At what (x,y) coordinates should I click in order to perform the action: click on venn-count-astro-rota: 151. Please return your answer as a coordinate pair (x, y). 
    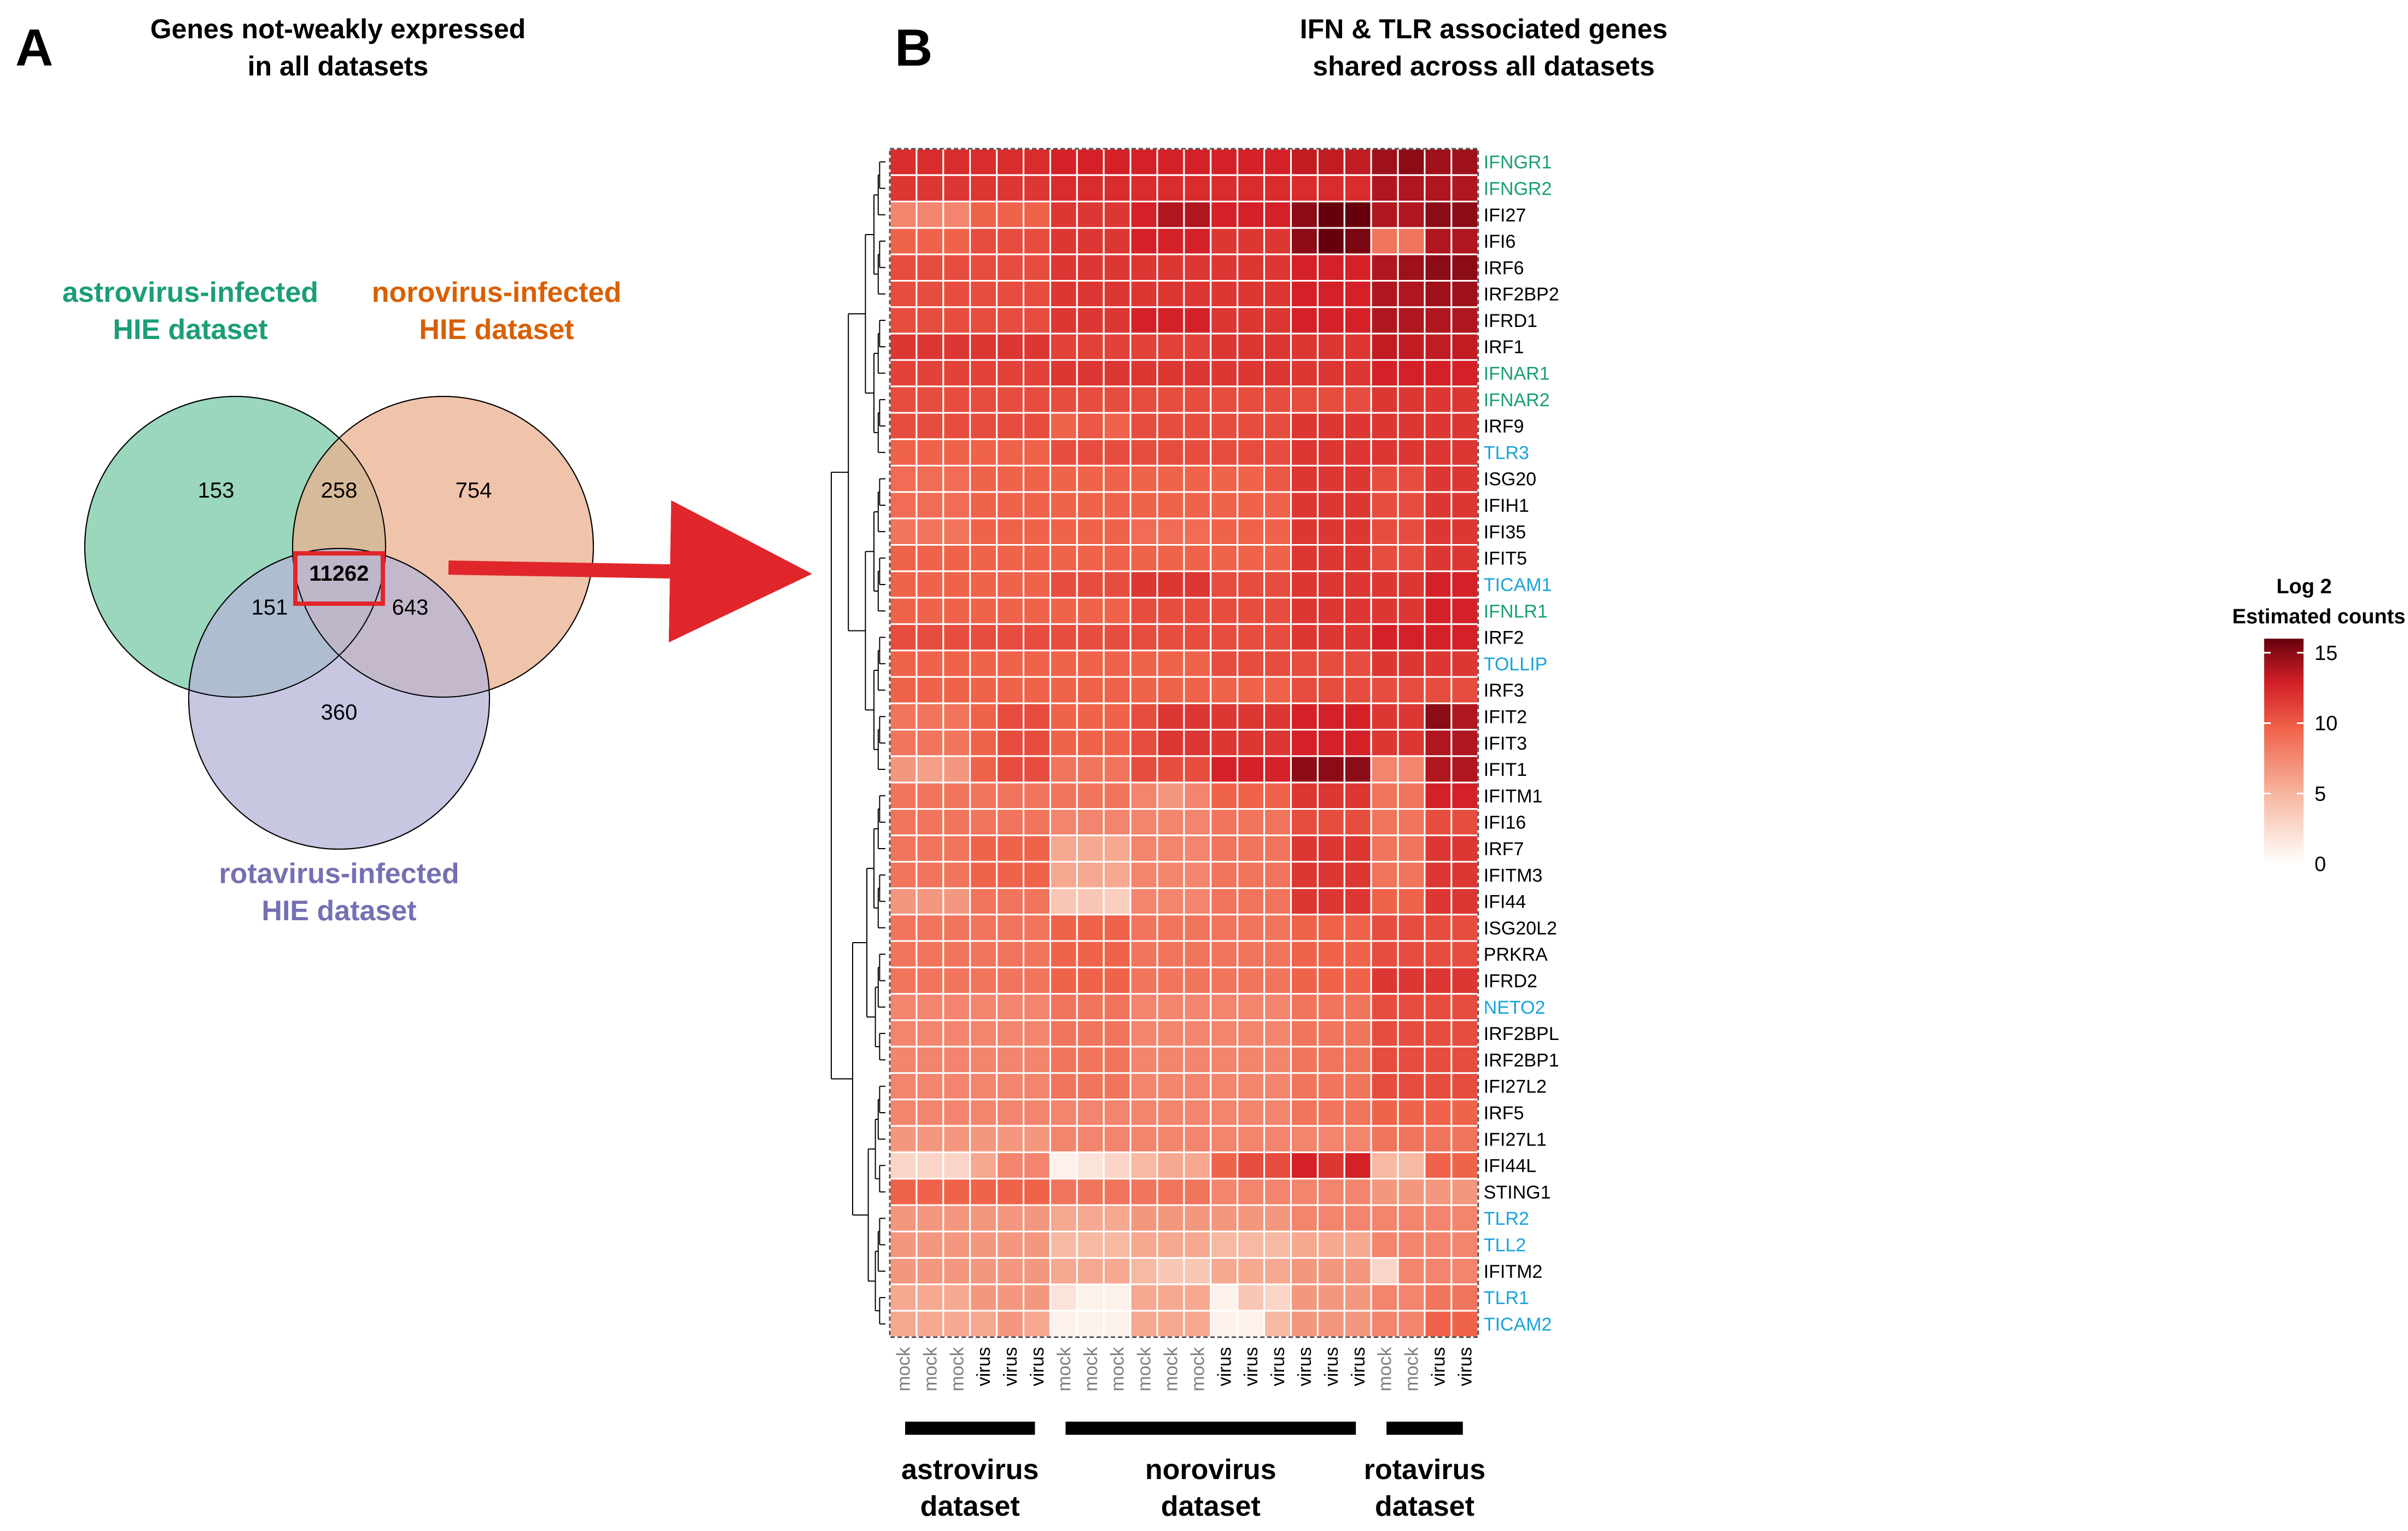
    Looking at the image, I should click on (270, 607).